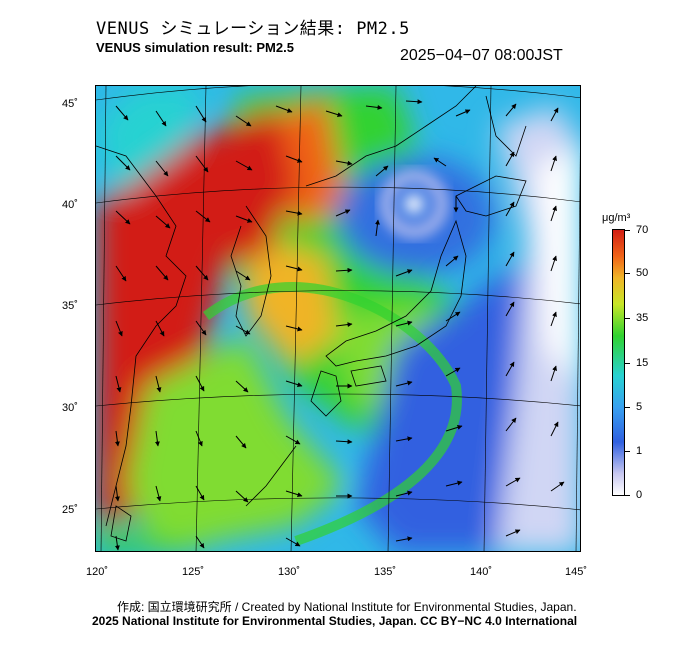  What do you see at coordinates (618, 362) in the screenshot?
I see `colorbar` at bounding box center [618, 362].